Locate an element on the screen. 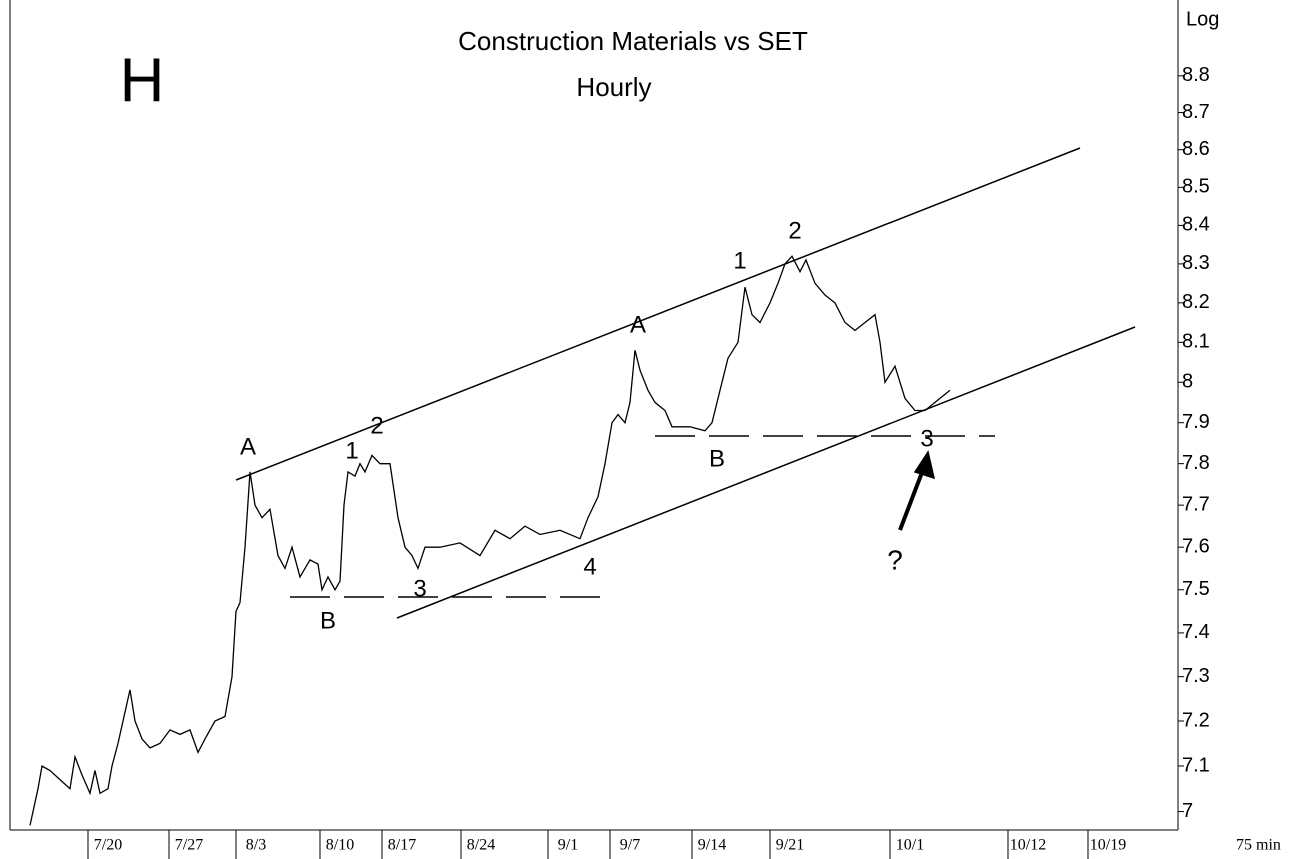 The image size is (1316, 859). x-tick-label: 10/12 is located at coordinates (1028, 845).